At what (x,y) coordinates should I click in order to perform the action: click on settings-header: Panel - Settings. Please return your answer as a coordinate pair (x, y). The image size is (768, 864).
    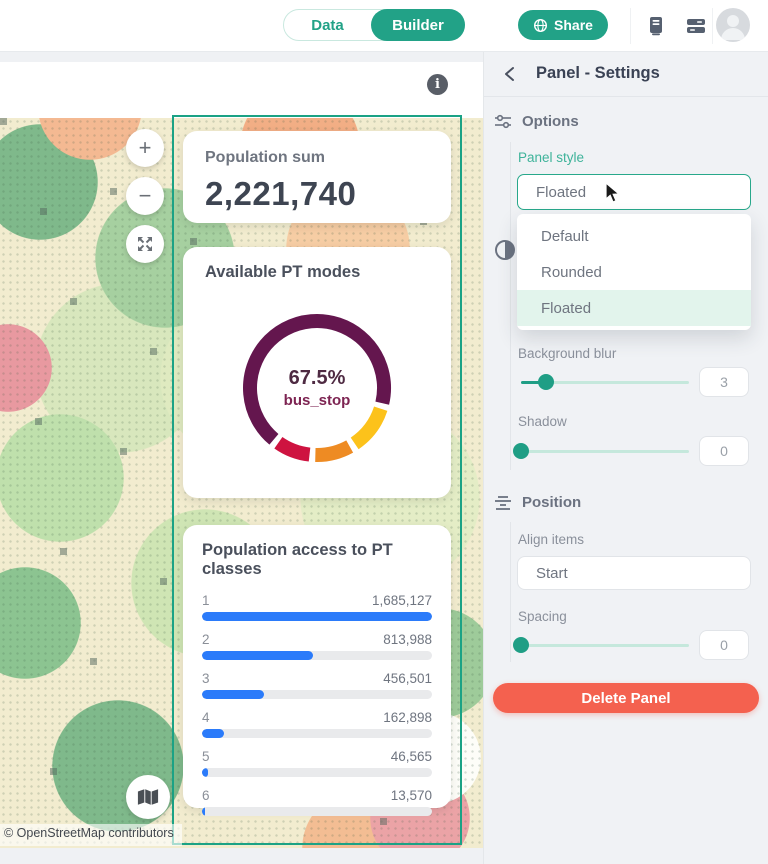
    Looking at the image, I should click on (626, 74).